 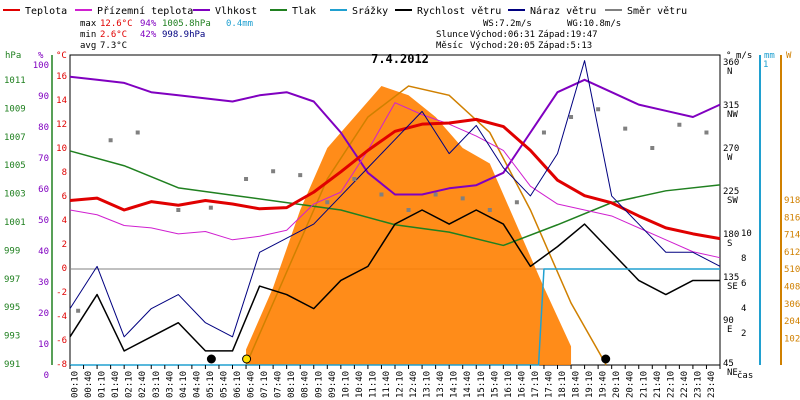 What do you see at coordinates (306, 384) in the screenshot?
I see `time-tick-label: 08:40` at bounding box center [306, 384].